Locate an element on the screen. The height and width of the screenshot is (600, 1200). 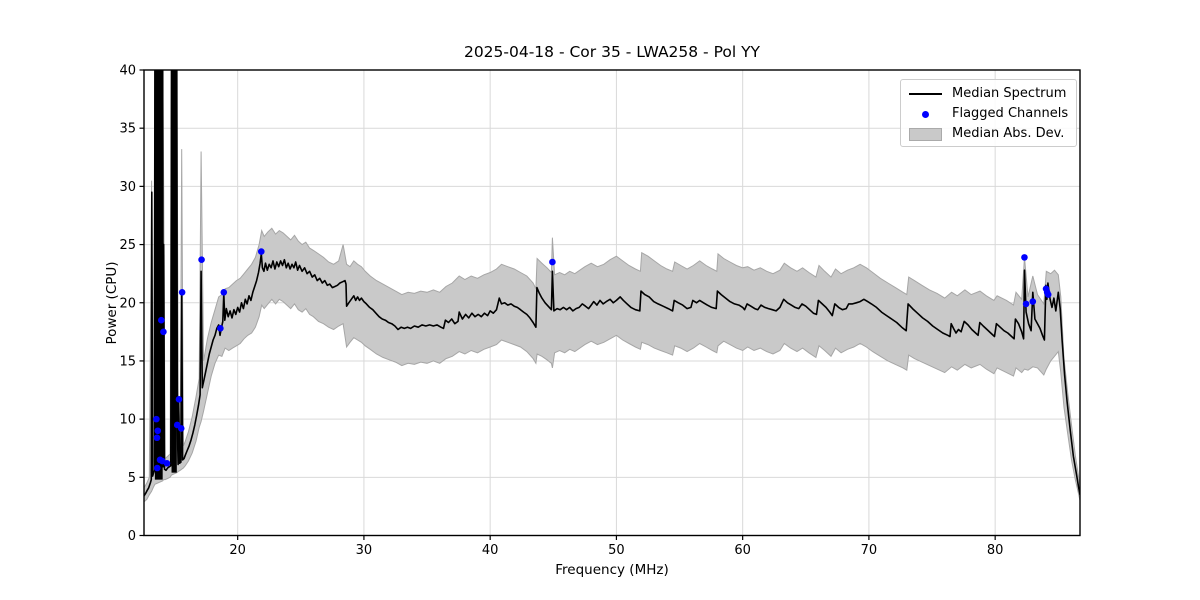
x-tick-label: 20 is located at coordinates (237, 550).